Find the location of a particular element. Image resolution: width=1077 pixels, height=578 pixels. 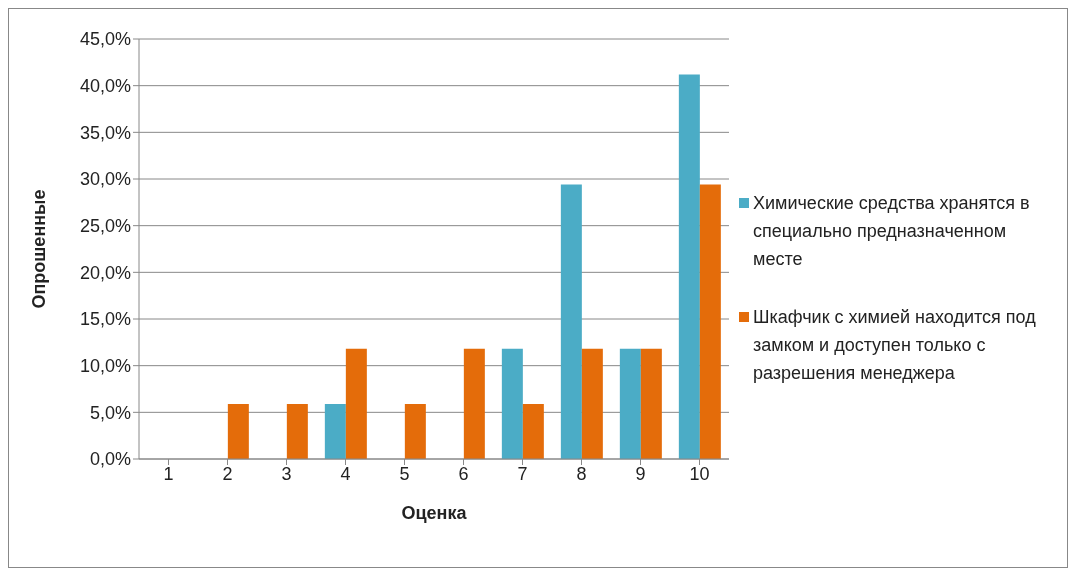

y-tick-label: 45,0% is located at coordinates (105, 39).